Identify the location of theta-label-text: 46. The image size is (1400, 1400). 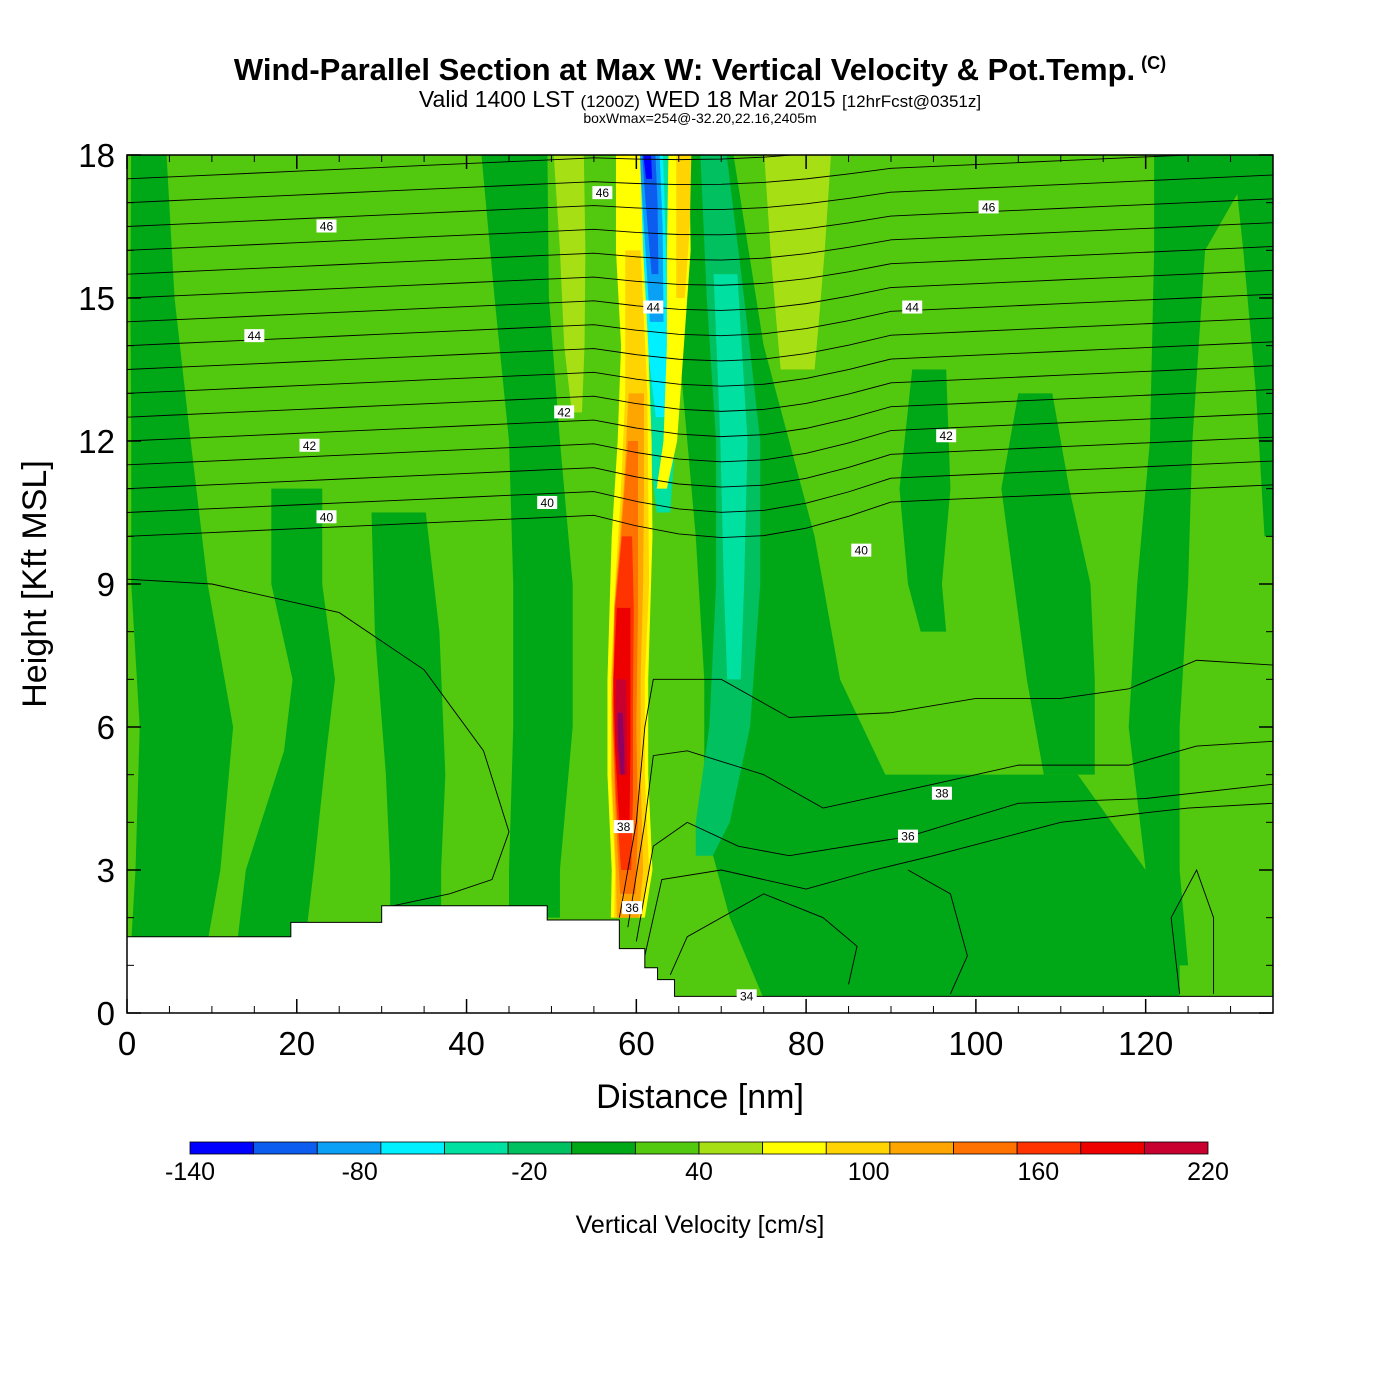
(603, 193).